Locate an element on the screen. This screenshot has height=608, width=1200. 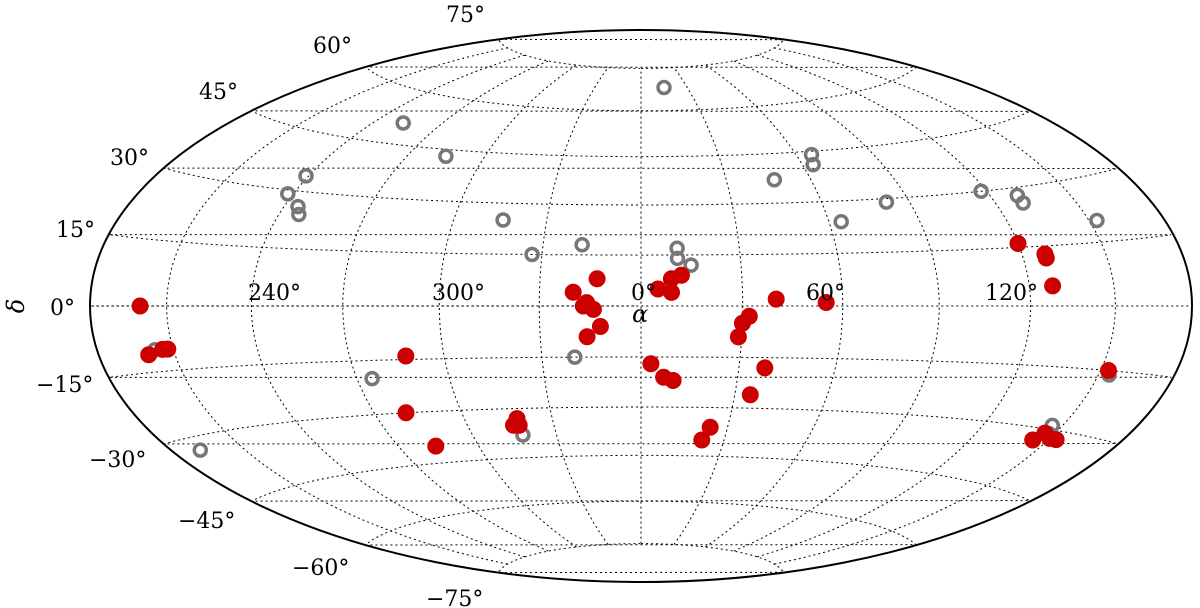
y-axis-label: δ is located at coordinates (16, 306).